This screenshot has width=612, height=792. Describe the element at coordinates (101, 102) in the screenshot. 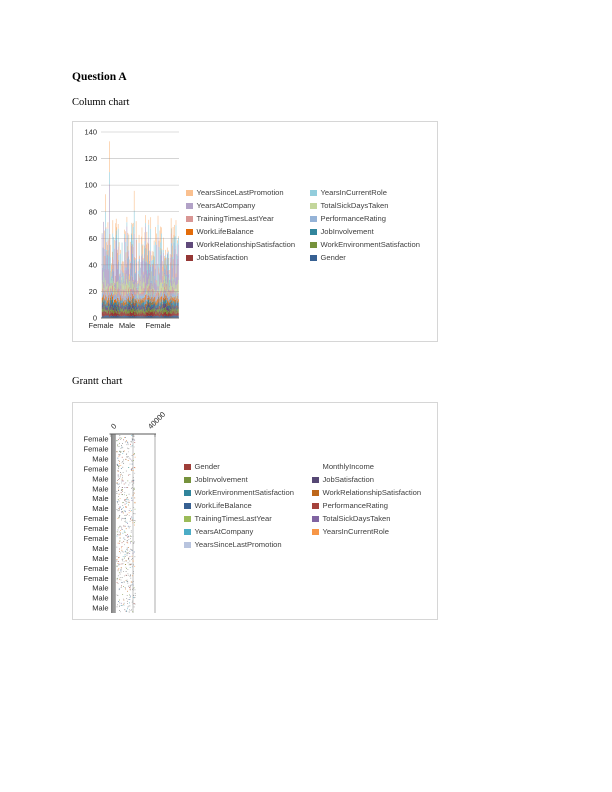

I see `column-chart-caption: Column chart` at that location.